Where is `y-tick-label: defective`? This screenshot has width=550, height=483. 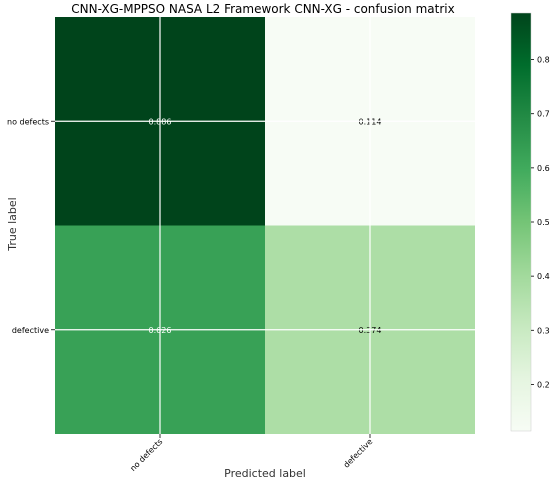 y-tick-label: defective is located at coordinates (30, 330).